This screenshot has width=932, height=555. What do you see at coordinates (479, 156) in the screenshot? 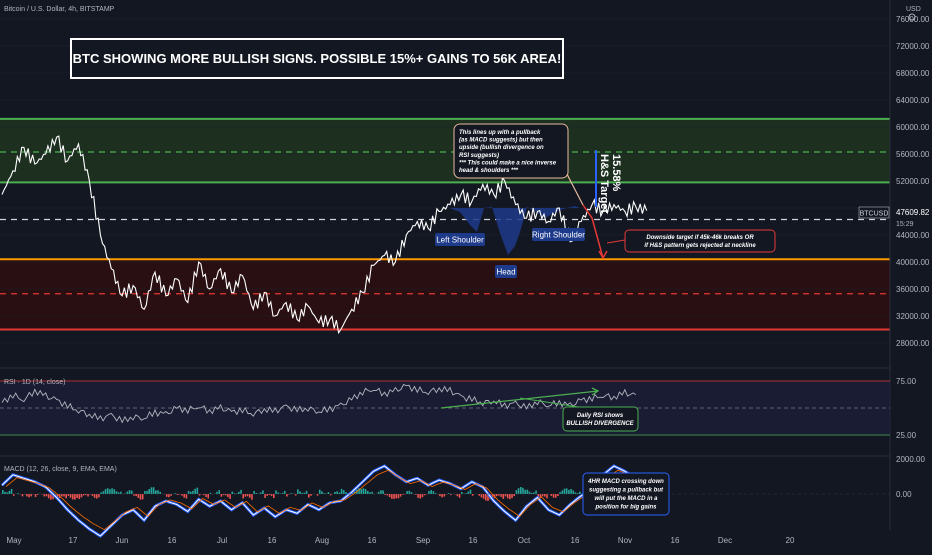
I see `note-line: RSI suggests)` at bounding box center [479, 156].